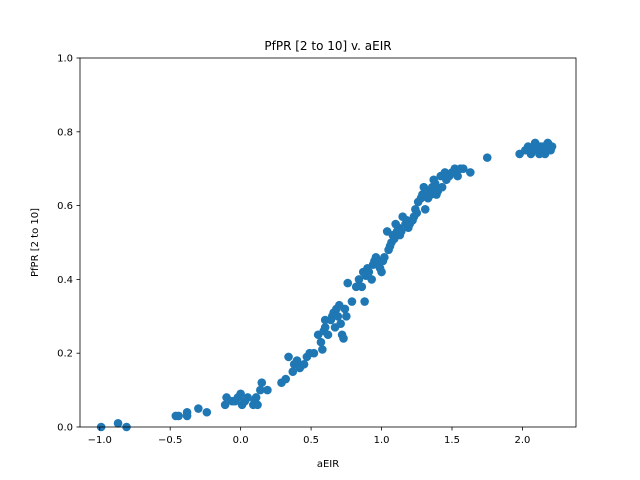 The height and width of the screenshot is (480, 640). Describe the element at coordinates (382, 440) in the screenshot. I see `x-tick-label: 1.0` at that location.